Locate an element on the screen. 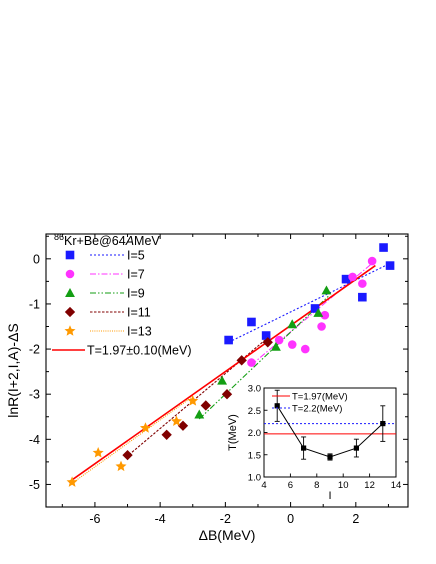 This screenshot has height=564, width=436. inset-y-tick-label: 3.0 is located at coordinates (254, 389).